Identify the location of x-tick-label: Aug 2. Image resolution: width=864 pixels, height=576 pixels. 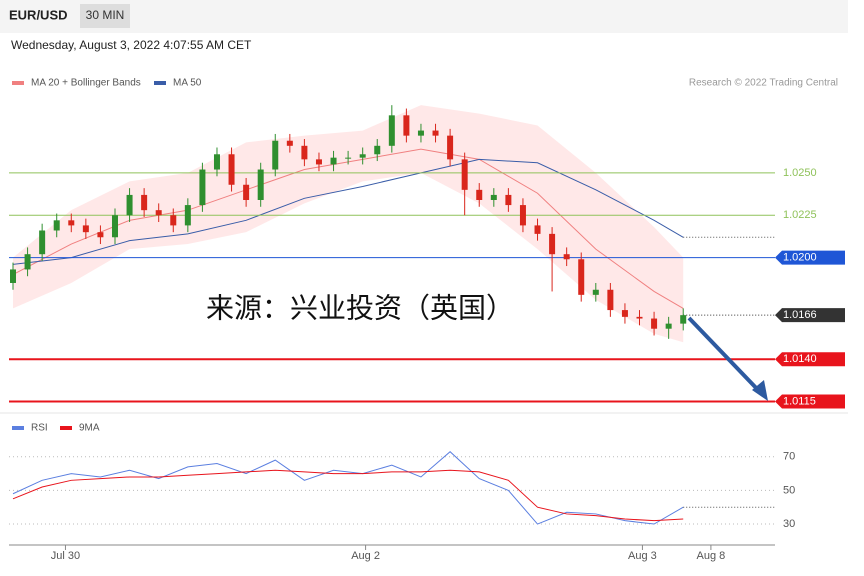
(365, 556).